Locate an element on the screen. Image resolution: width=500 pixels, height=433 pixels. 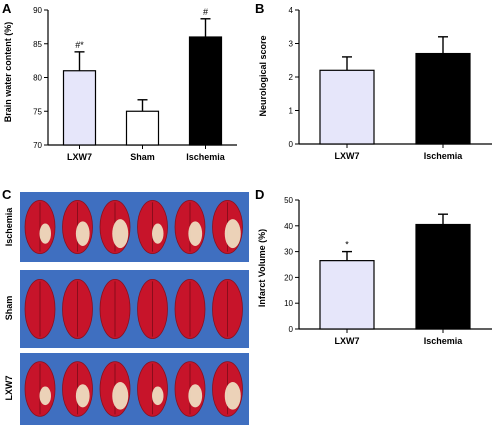
row-label-sham: Sham is located at coordinates (9, 308).